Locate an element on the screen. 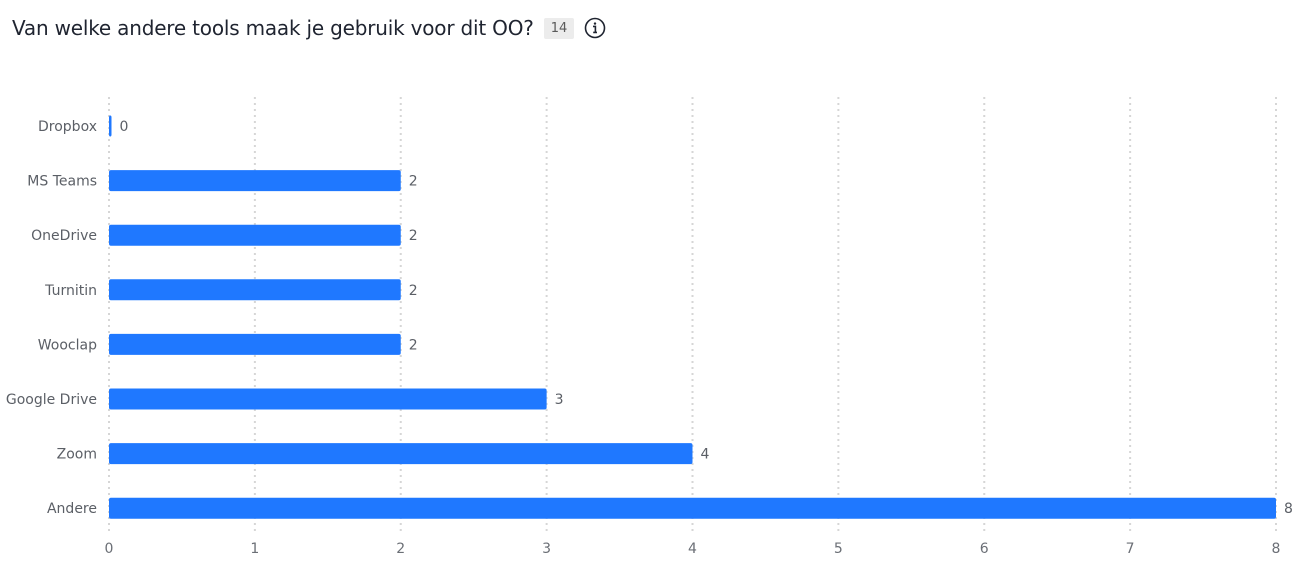  category-label-ms-teams: MS Teams is located at coordinates (62, 182).